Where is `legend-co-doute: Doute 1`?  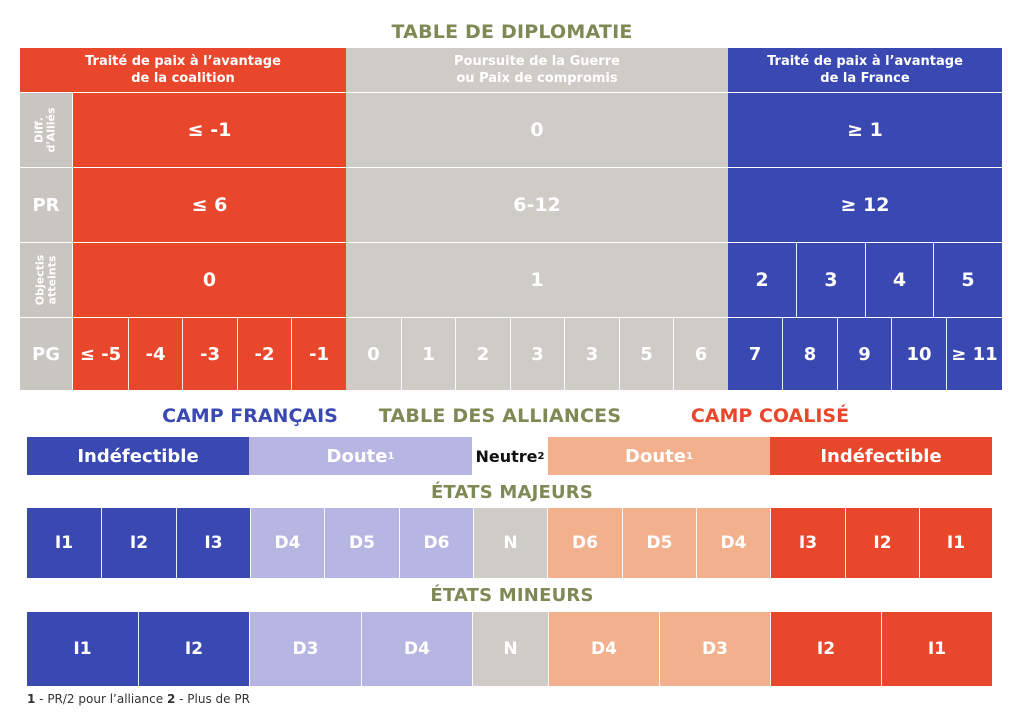
legend-co-doute: Doute 1 is located at coordinates (659, 456).